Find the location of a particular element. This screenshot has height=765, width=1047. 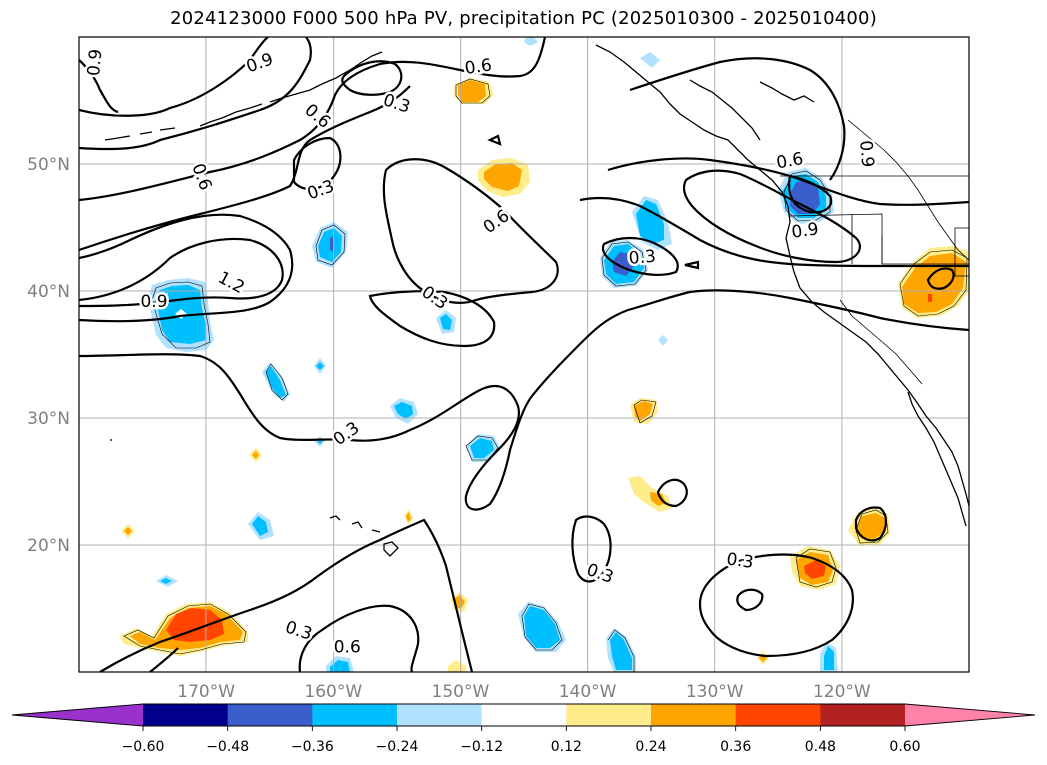

colorbar-tick-label: 0.60 is located at coordinates (904, 747).